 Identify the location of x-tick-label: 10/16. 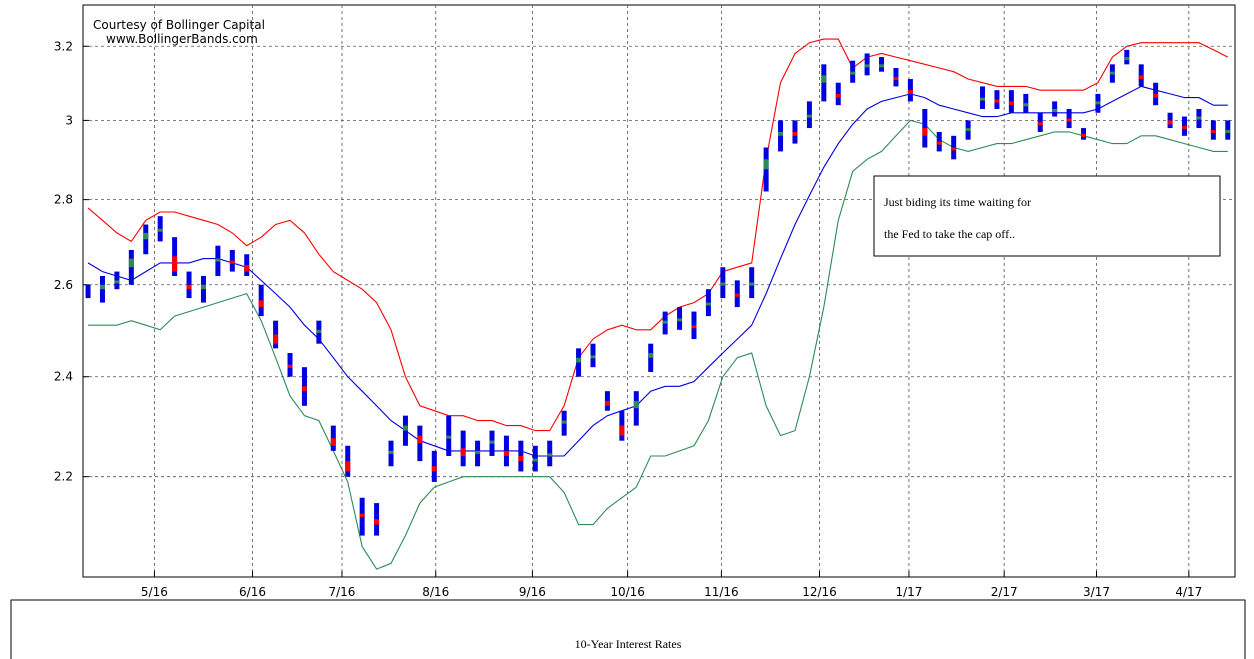
(627, 592).